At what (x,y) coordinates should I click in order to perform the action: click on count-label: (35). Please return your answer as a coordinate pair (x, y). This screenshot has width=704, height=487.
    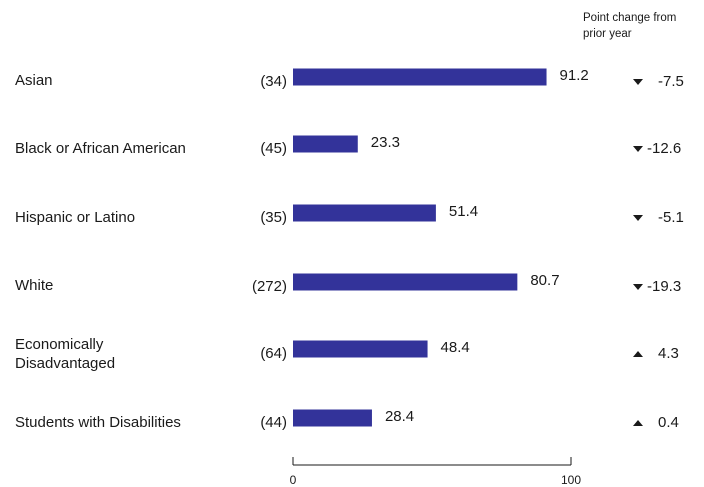
    Looking at the image, I should click on (273, 217).